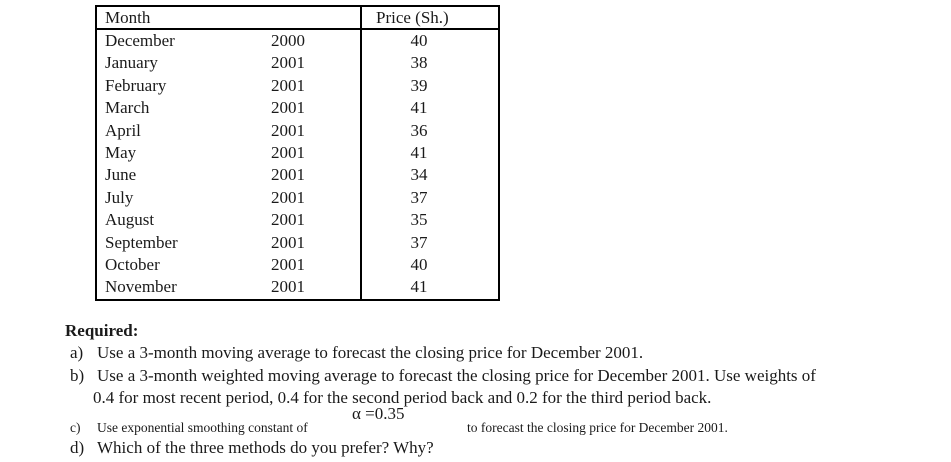  I want to click on month-cell: October, so click(132, 265).